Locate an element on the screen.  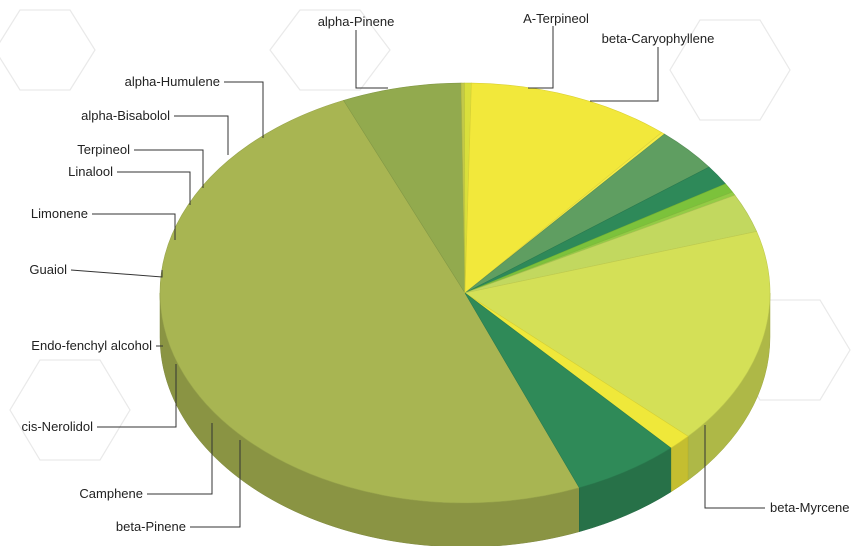
slice-label-camphene: Camphene is located at coordinates (111, 493).